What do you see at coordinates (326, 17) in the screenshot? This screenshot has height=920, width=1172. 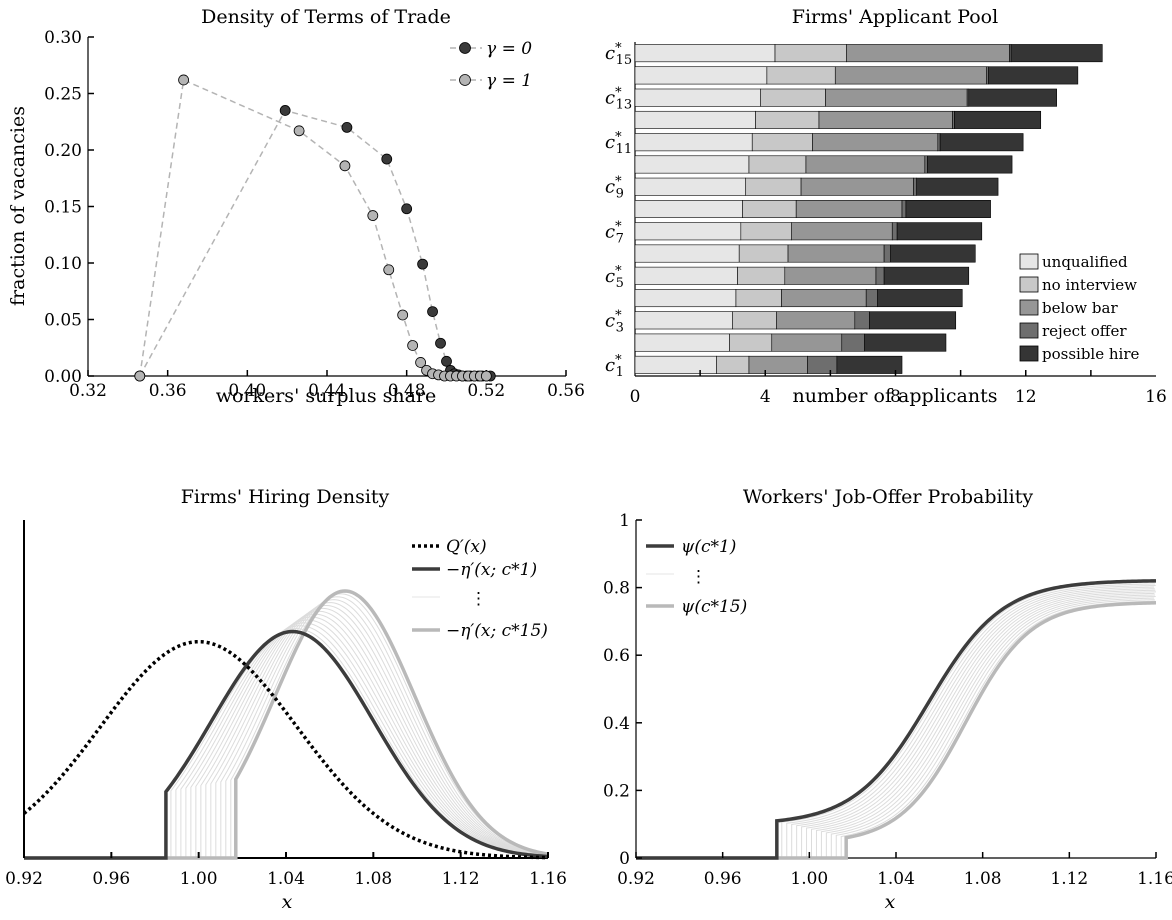 I see `title-terms-of-trade: Density of Terms of Trade` at bounding box center [326, 17].